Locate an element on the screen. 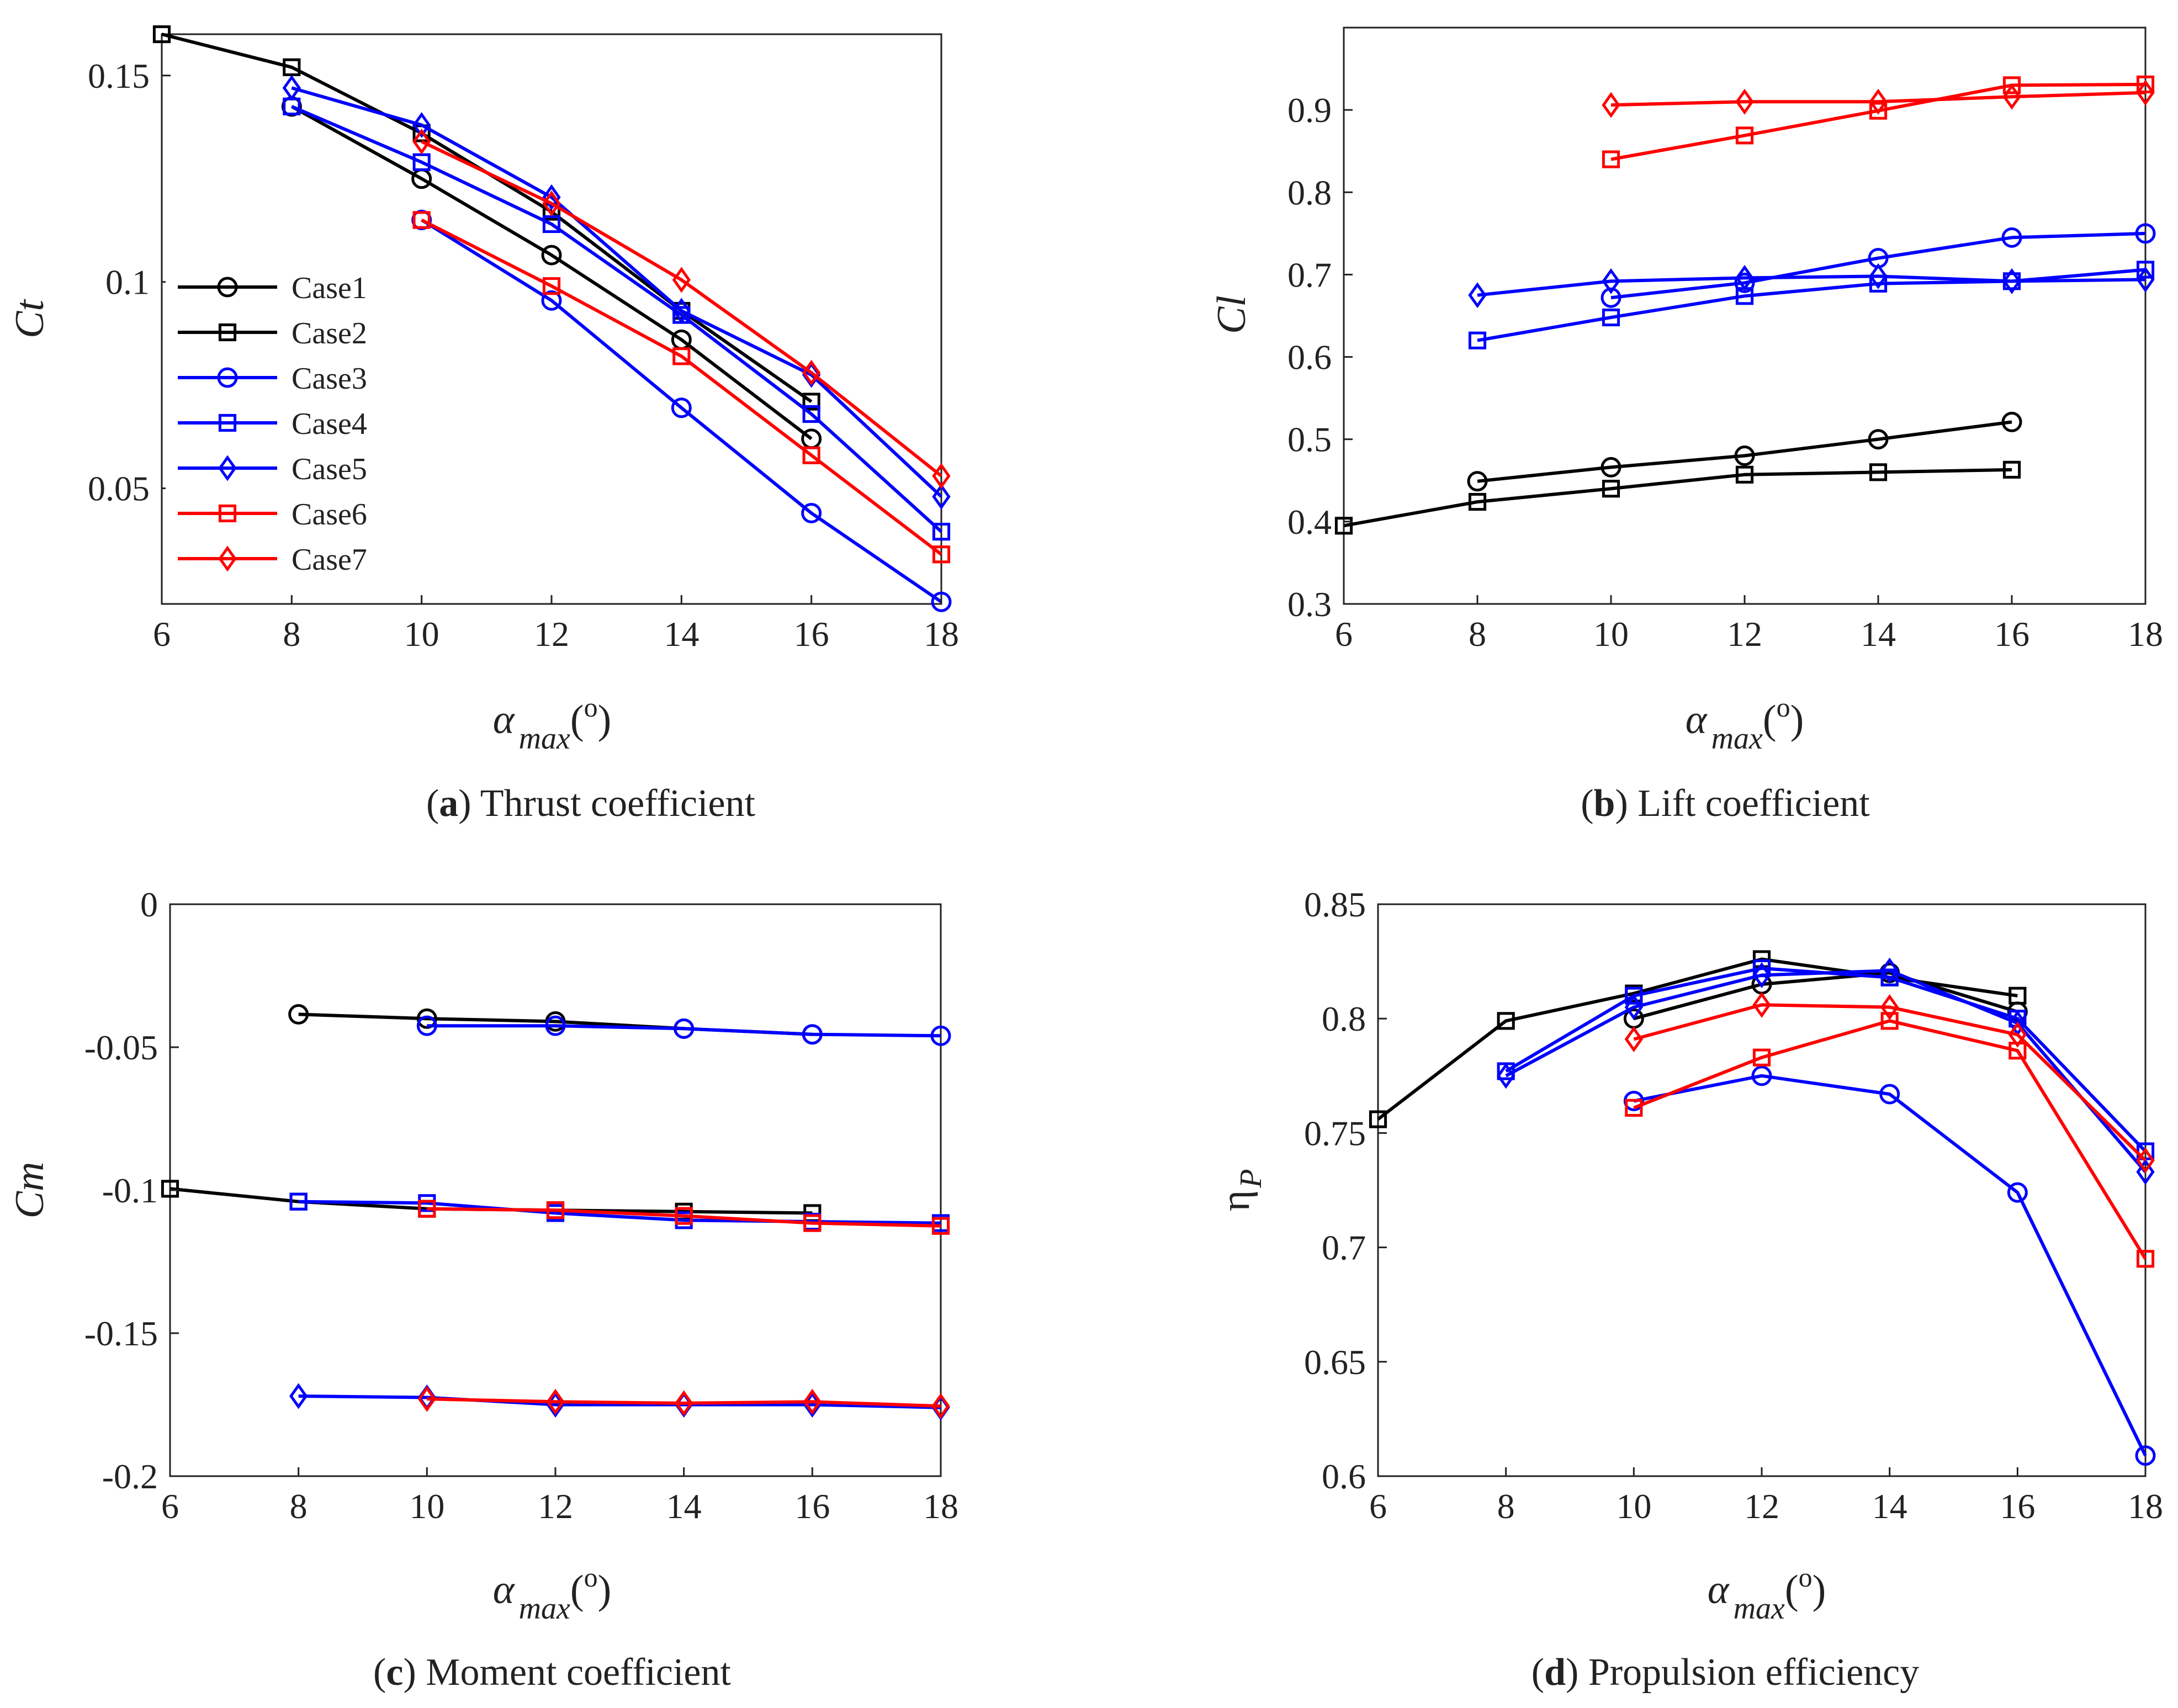 Image resolution: width=2178 pixels, height=1708 pixels. x-tick-label: 10 is located at coordinates (1611, 634).